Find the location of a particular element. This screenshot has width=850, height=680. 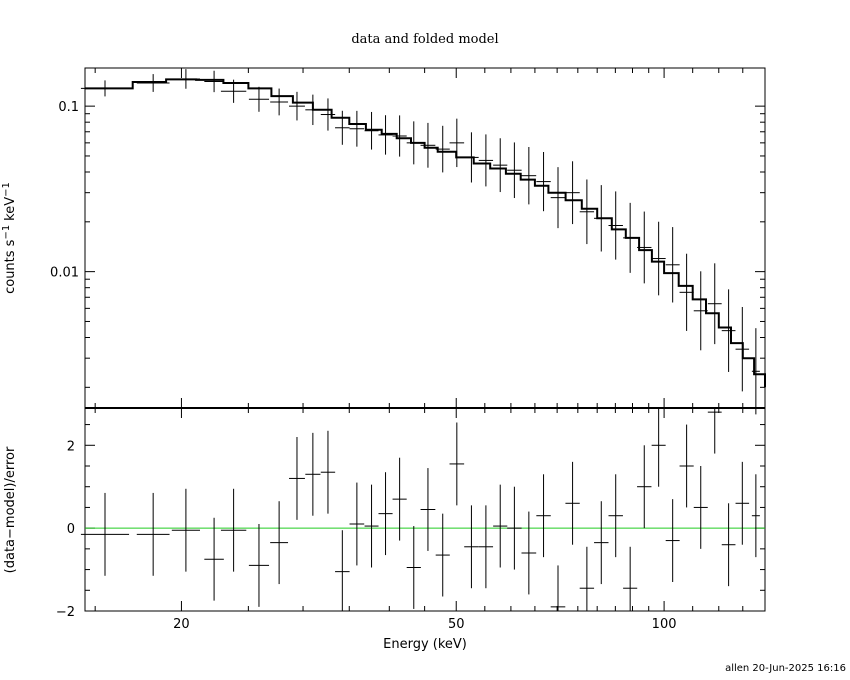

lower-y-label: (data−model)/error is located at coordinates (10, 509).